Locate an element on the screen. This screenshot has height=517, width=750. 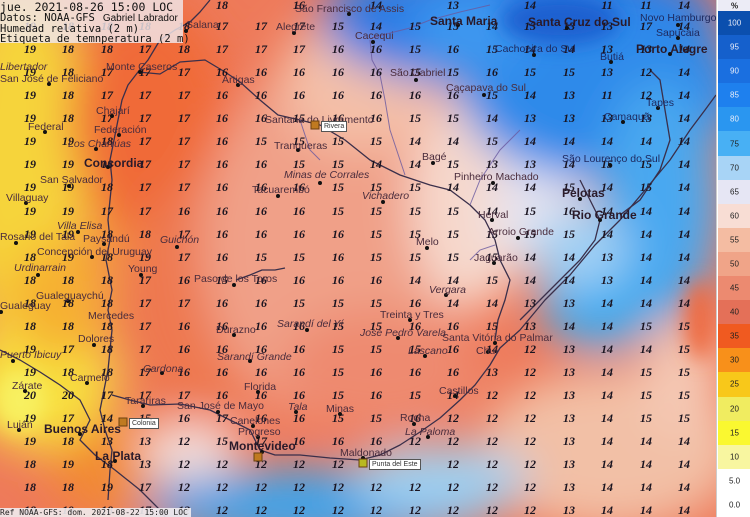
city-label: Arroio Grande is located at coordinates (521, 232).